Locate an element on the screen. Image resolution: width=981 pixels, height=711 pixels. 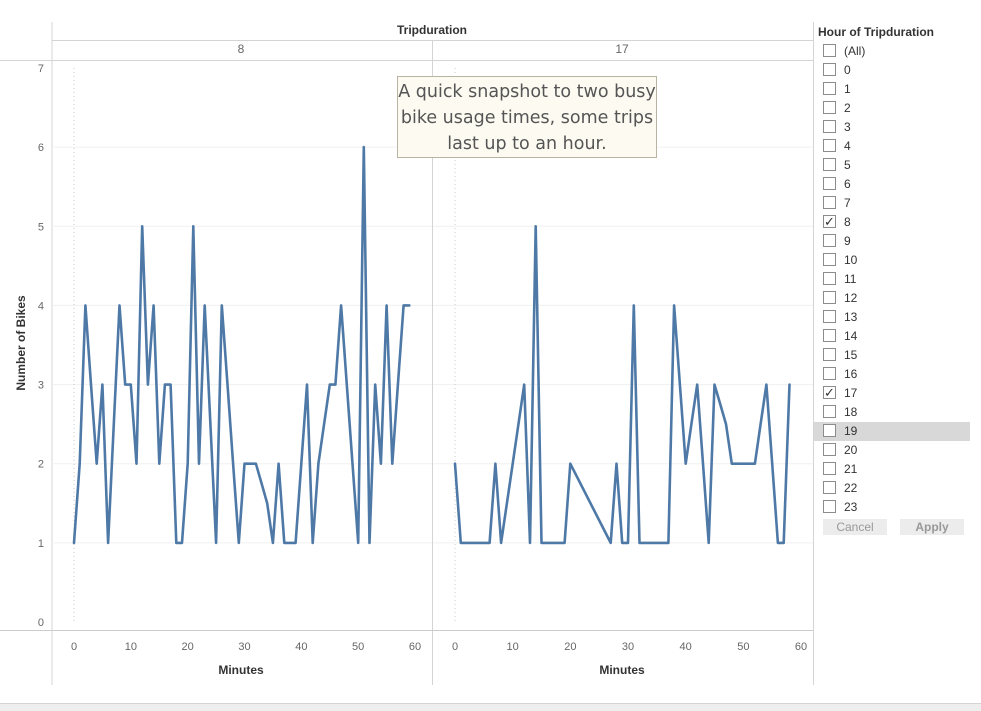
cancel-button: Cancel is located at coordinates (855, 527).